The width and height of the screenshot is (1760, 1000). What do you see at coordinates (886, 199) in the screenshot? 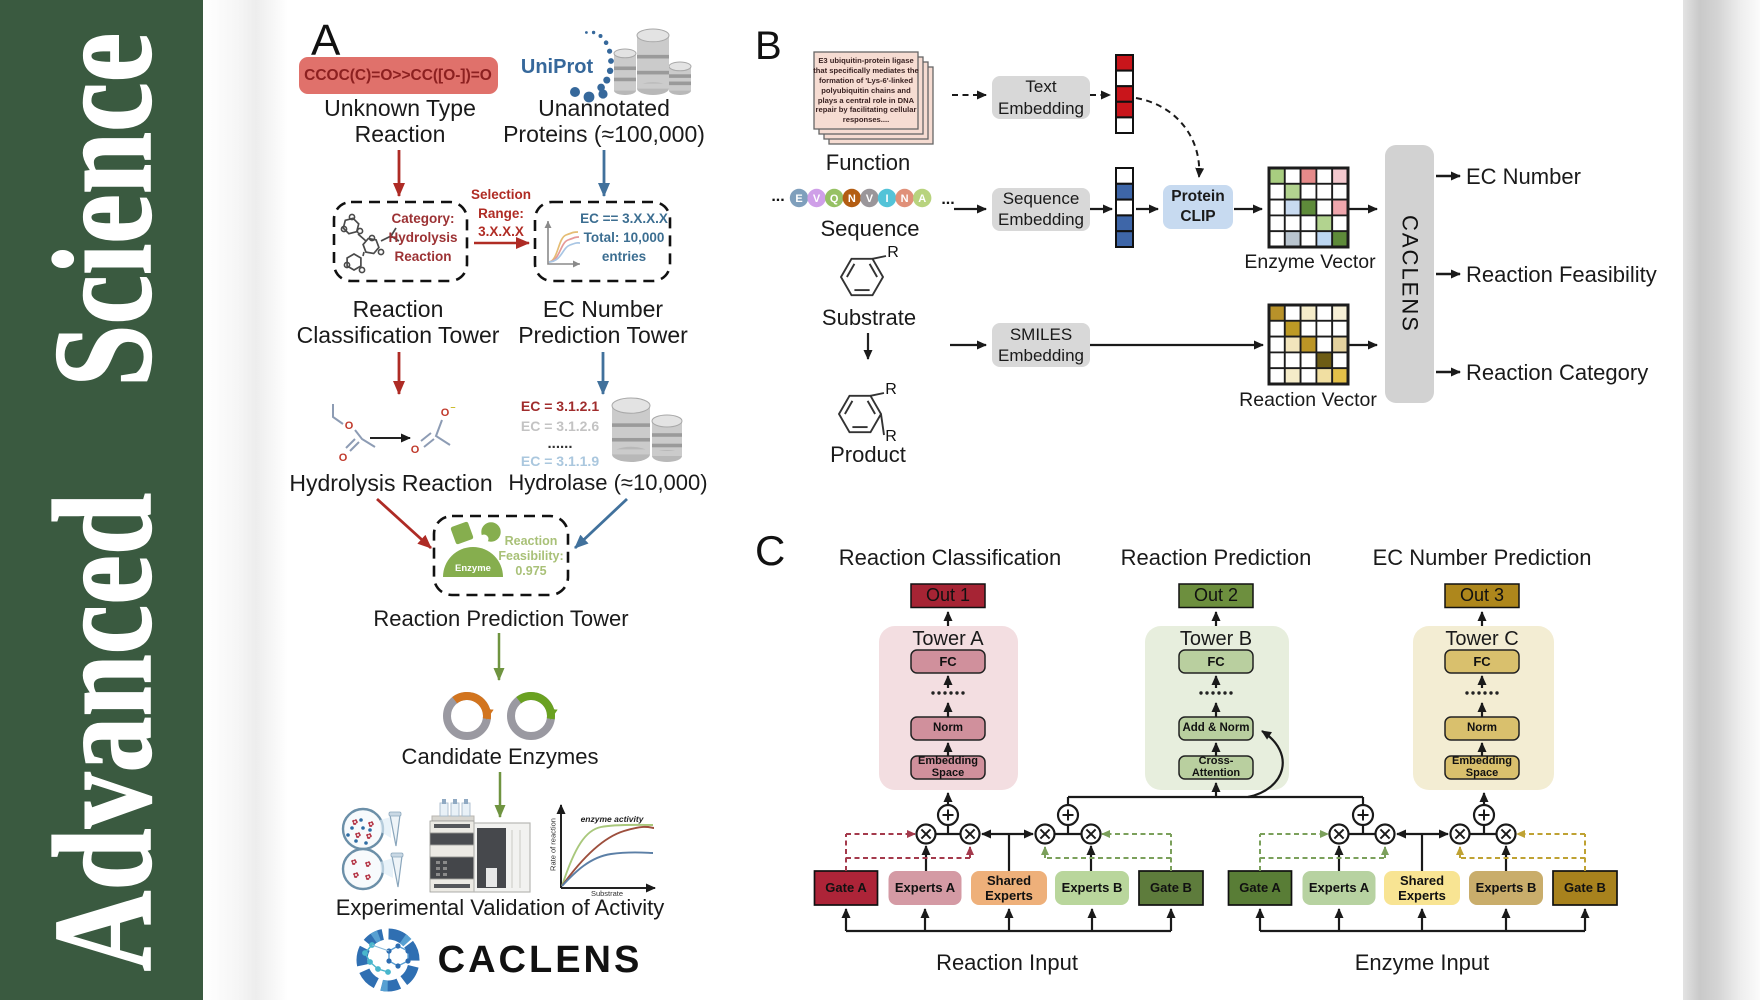
I see `svg-text: I` at bounding box center [886, 199].